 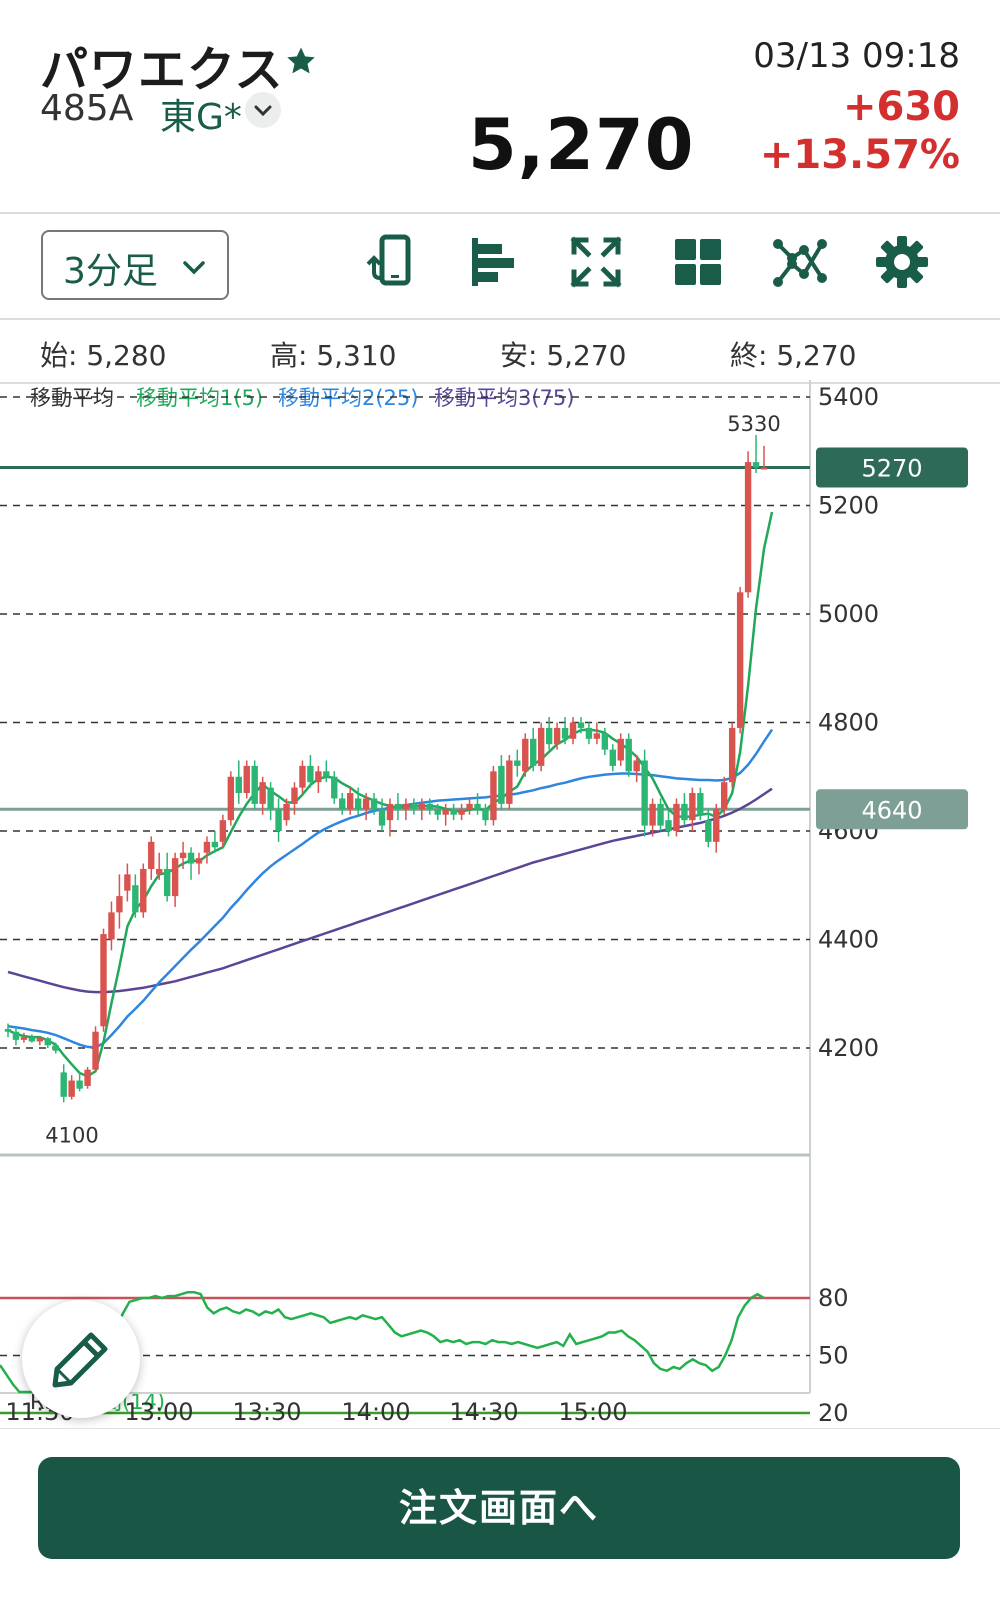 What do you see at coordinates (800, 262) in the screenshot?
I see `indicator-icon` at bounding box center [800, 262].